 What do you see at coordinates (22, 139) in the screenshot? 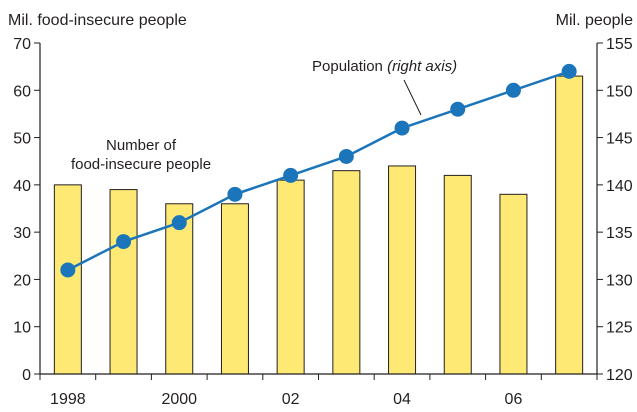
I see `left-axis-tick-label: 50` at bounding box center [22, 139].